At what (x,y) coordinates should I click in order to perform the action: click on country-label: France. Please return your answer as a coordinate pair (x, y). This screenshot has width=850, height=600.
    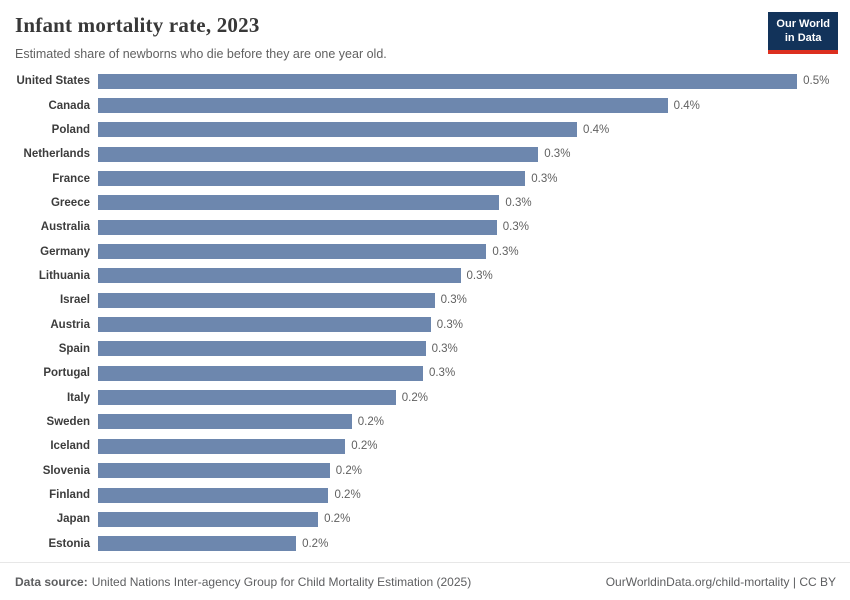
    Looking at the image, I should click on (71, 178).